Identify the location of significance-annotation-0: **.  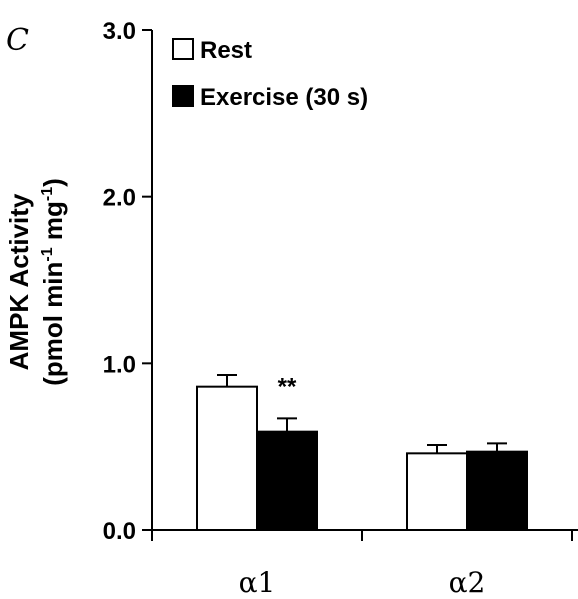
(287, 386).